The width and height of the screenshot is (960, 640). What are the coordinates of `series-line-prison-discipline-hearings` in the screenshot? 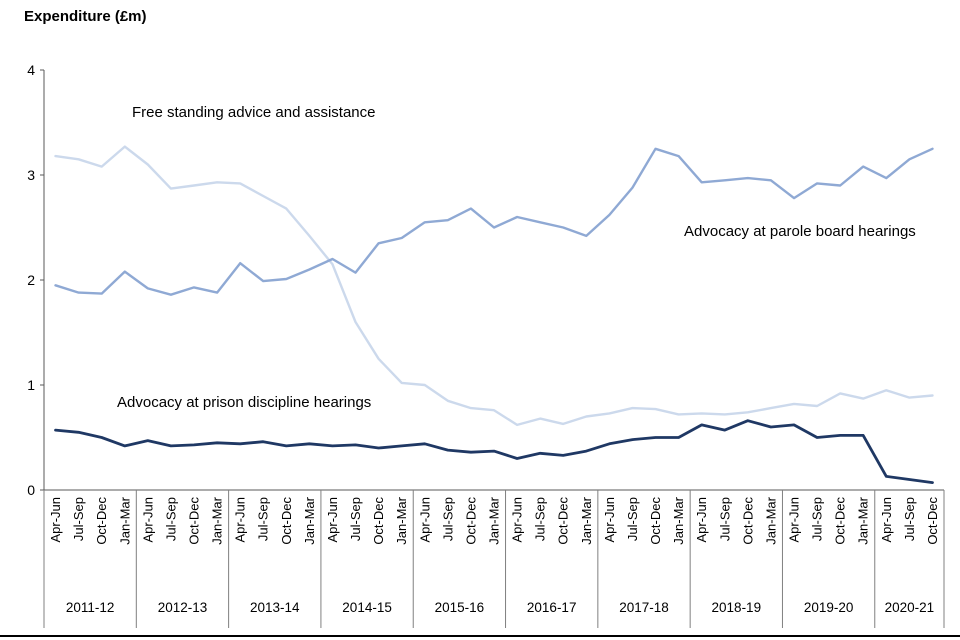 It's located at (494, 452).